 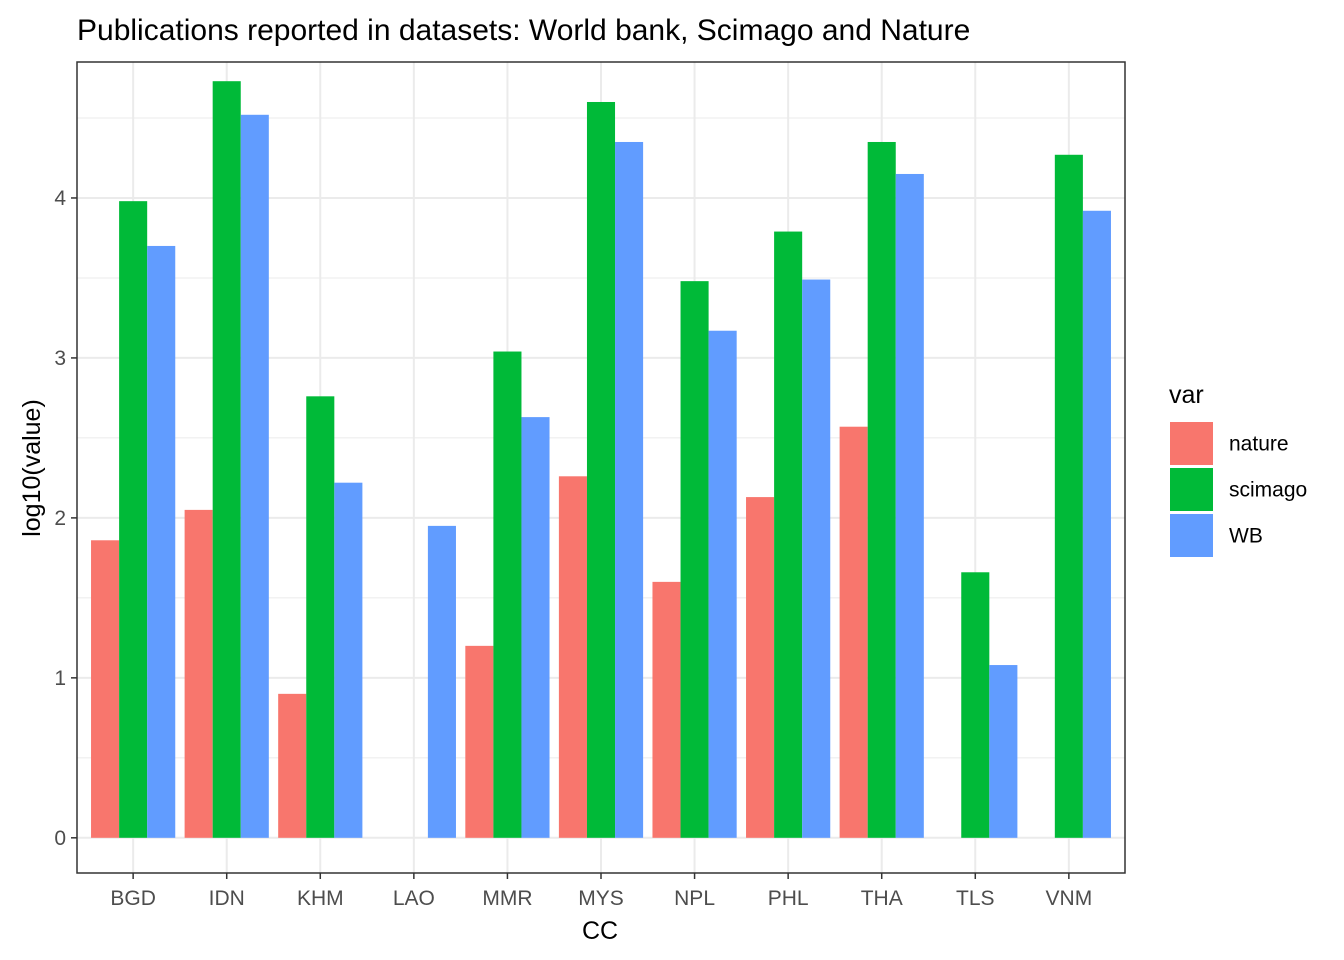 What do you see at coordinates (60, 518) in the screenshot?
I see `y-tick-label: 2` at bounding box center [60, 518].